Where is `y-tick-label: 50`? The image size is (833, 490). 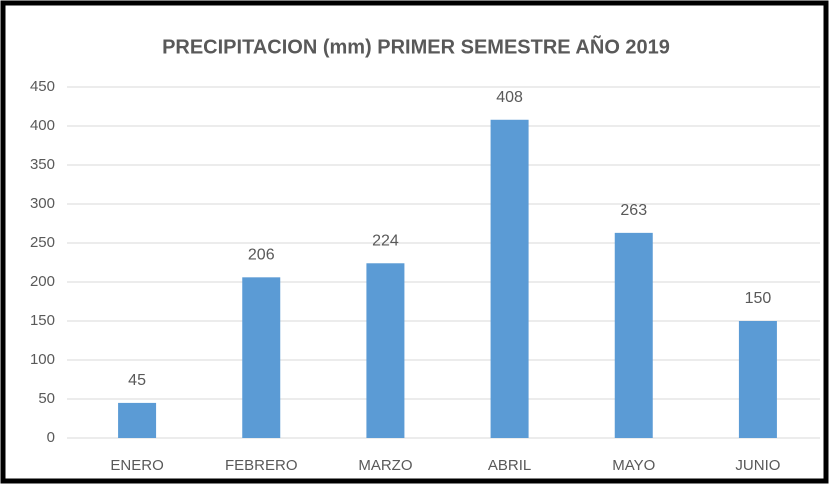
y-tick-label: 50 is located at coordinates (46, 398).